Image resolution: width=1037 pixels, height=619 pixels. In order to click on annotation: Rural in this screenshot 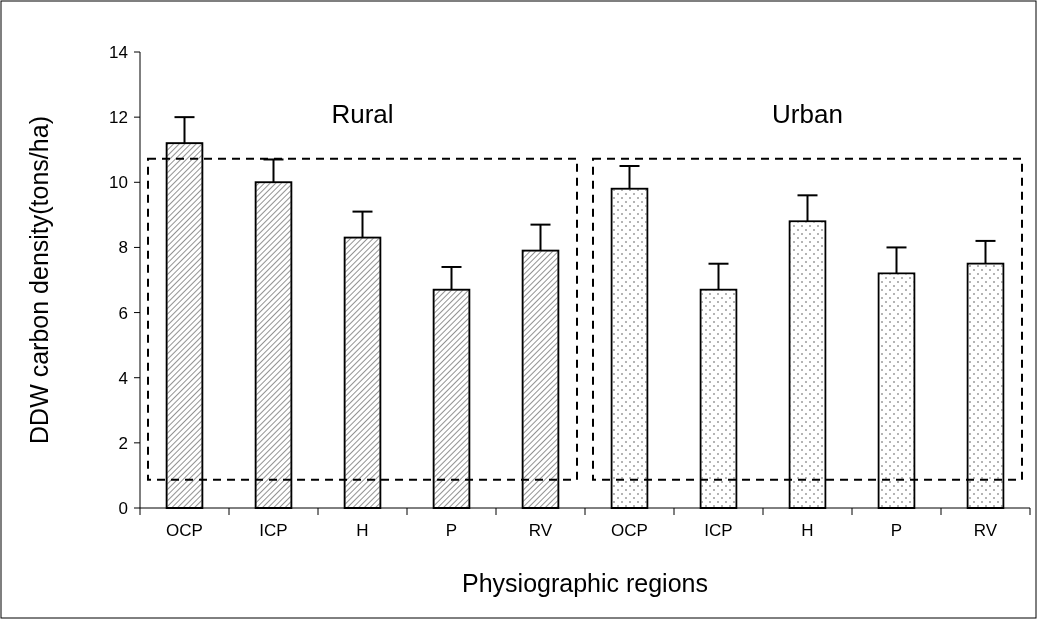, I will do `click(362, 113)`.